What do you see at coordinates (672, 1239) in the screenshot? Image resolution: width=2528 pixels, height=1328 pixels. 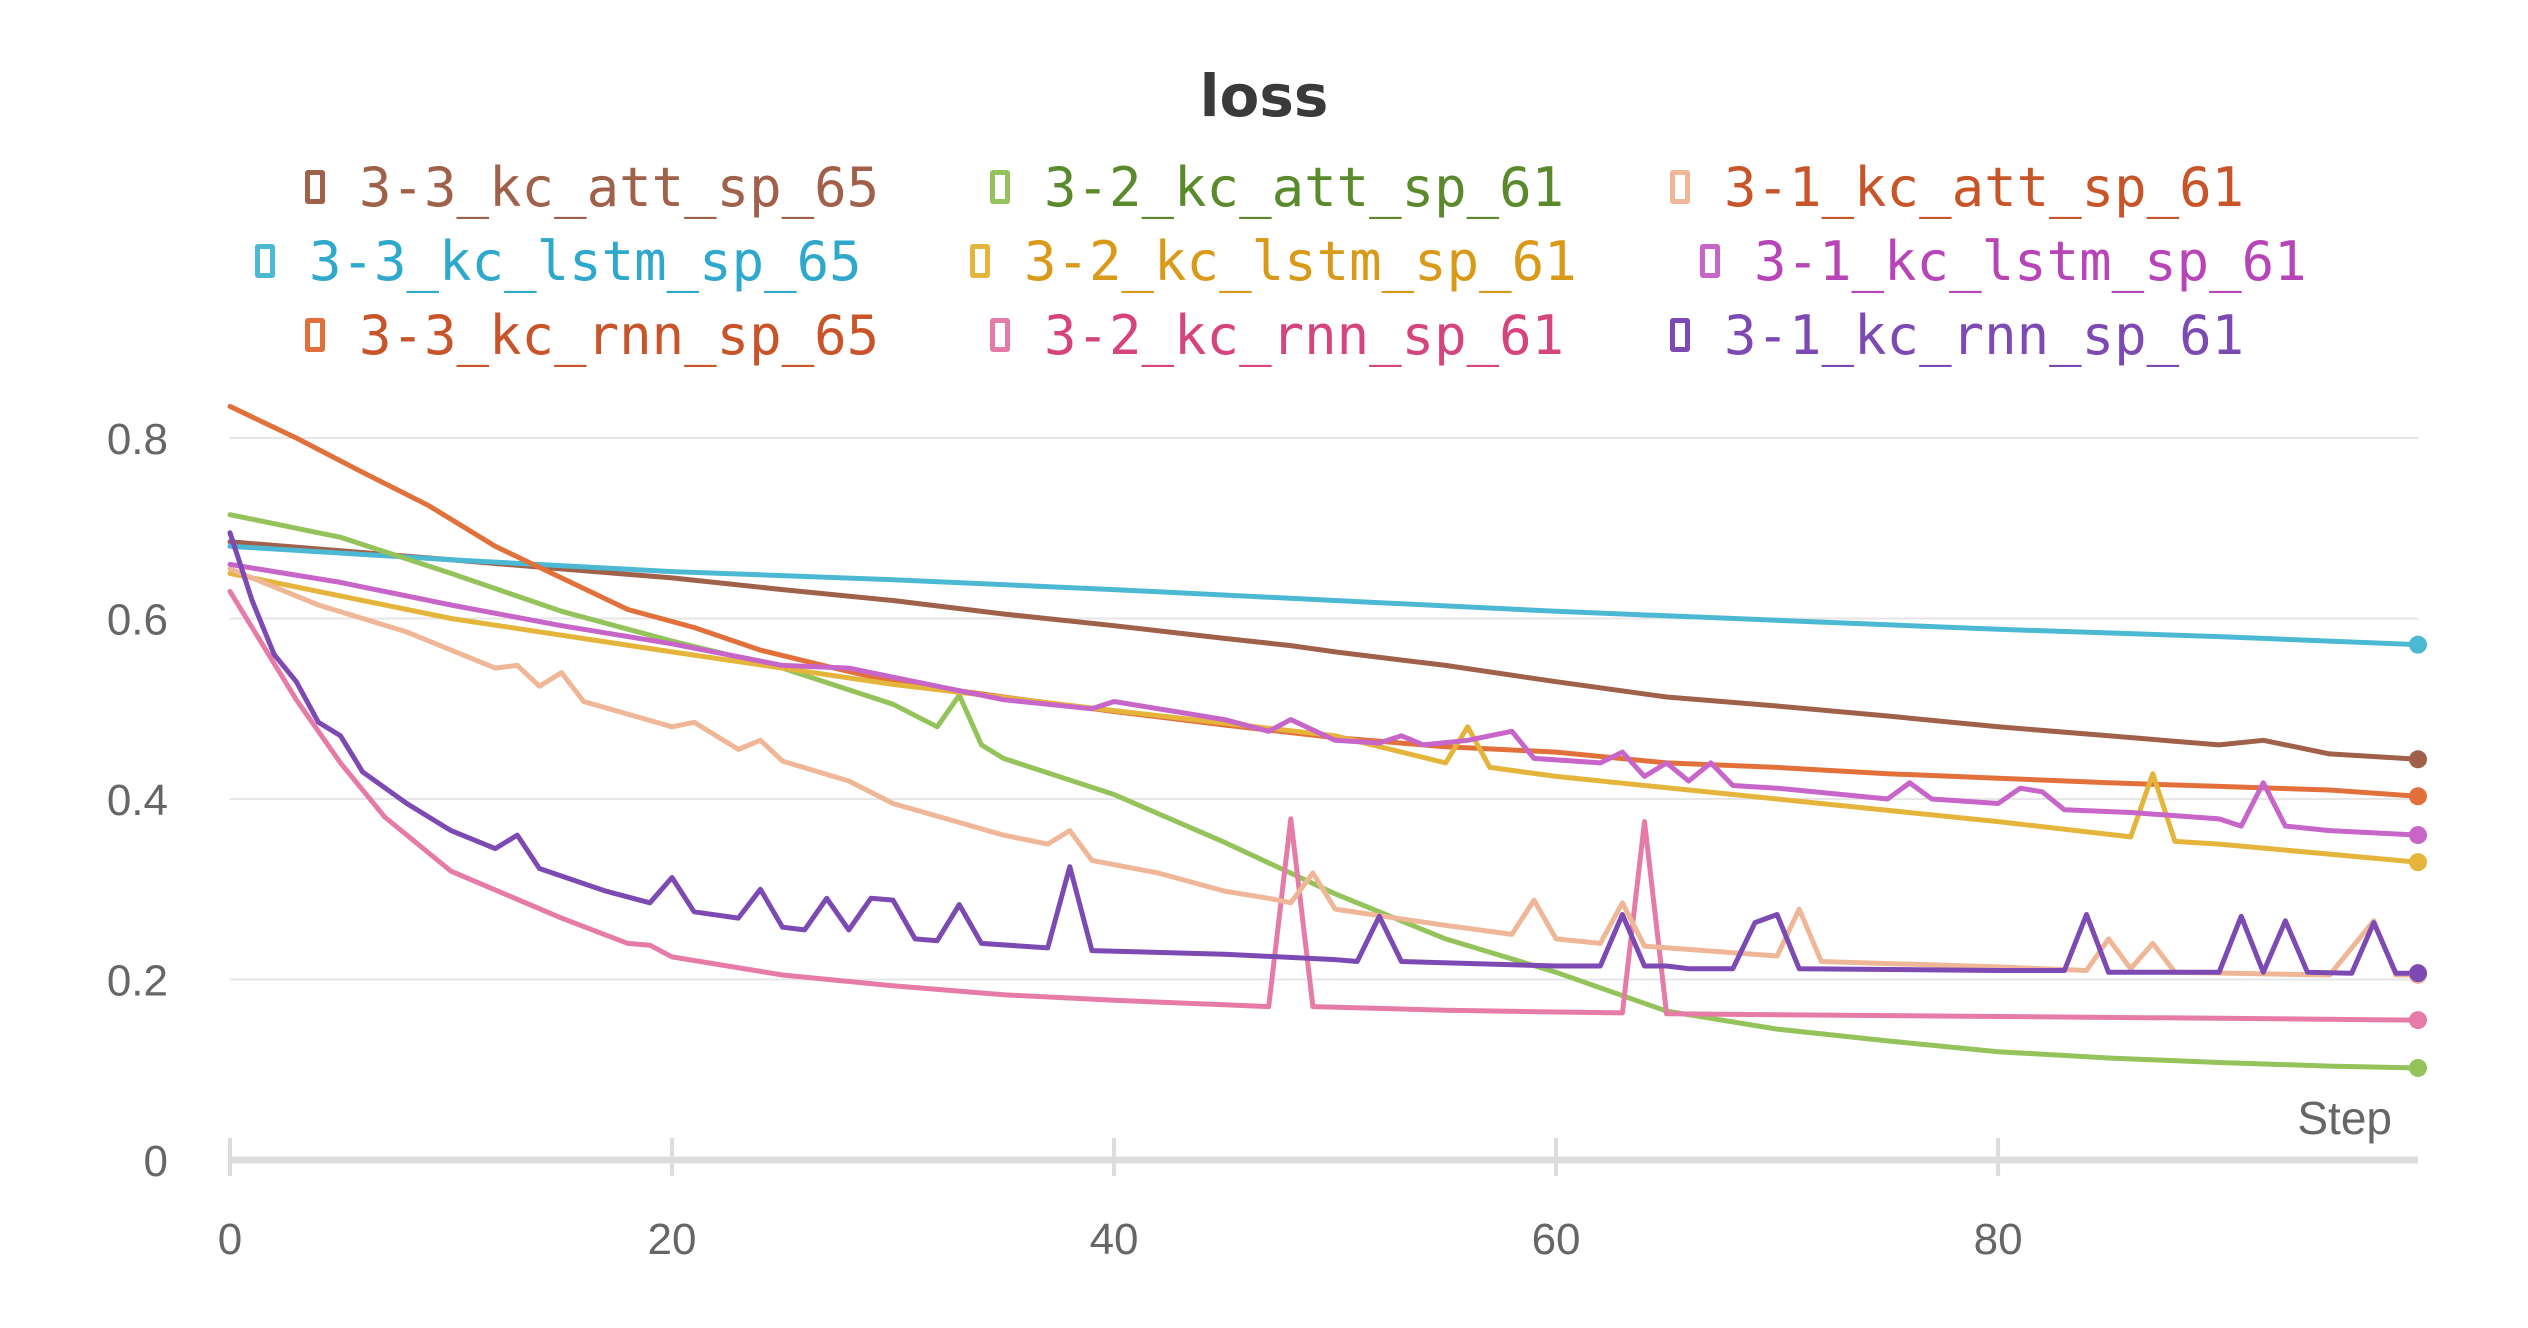 I see `x-tick-label: 20` at bounding box center [672, 1239].